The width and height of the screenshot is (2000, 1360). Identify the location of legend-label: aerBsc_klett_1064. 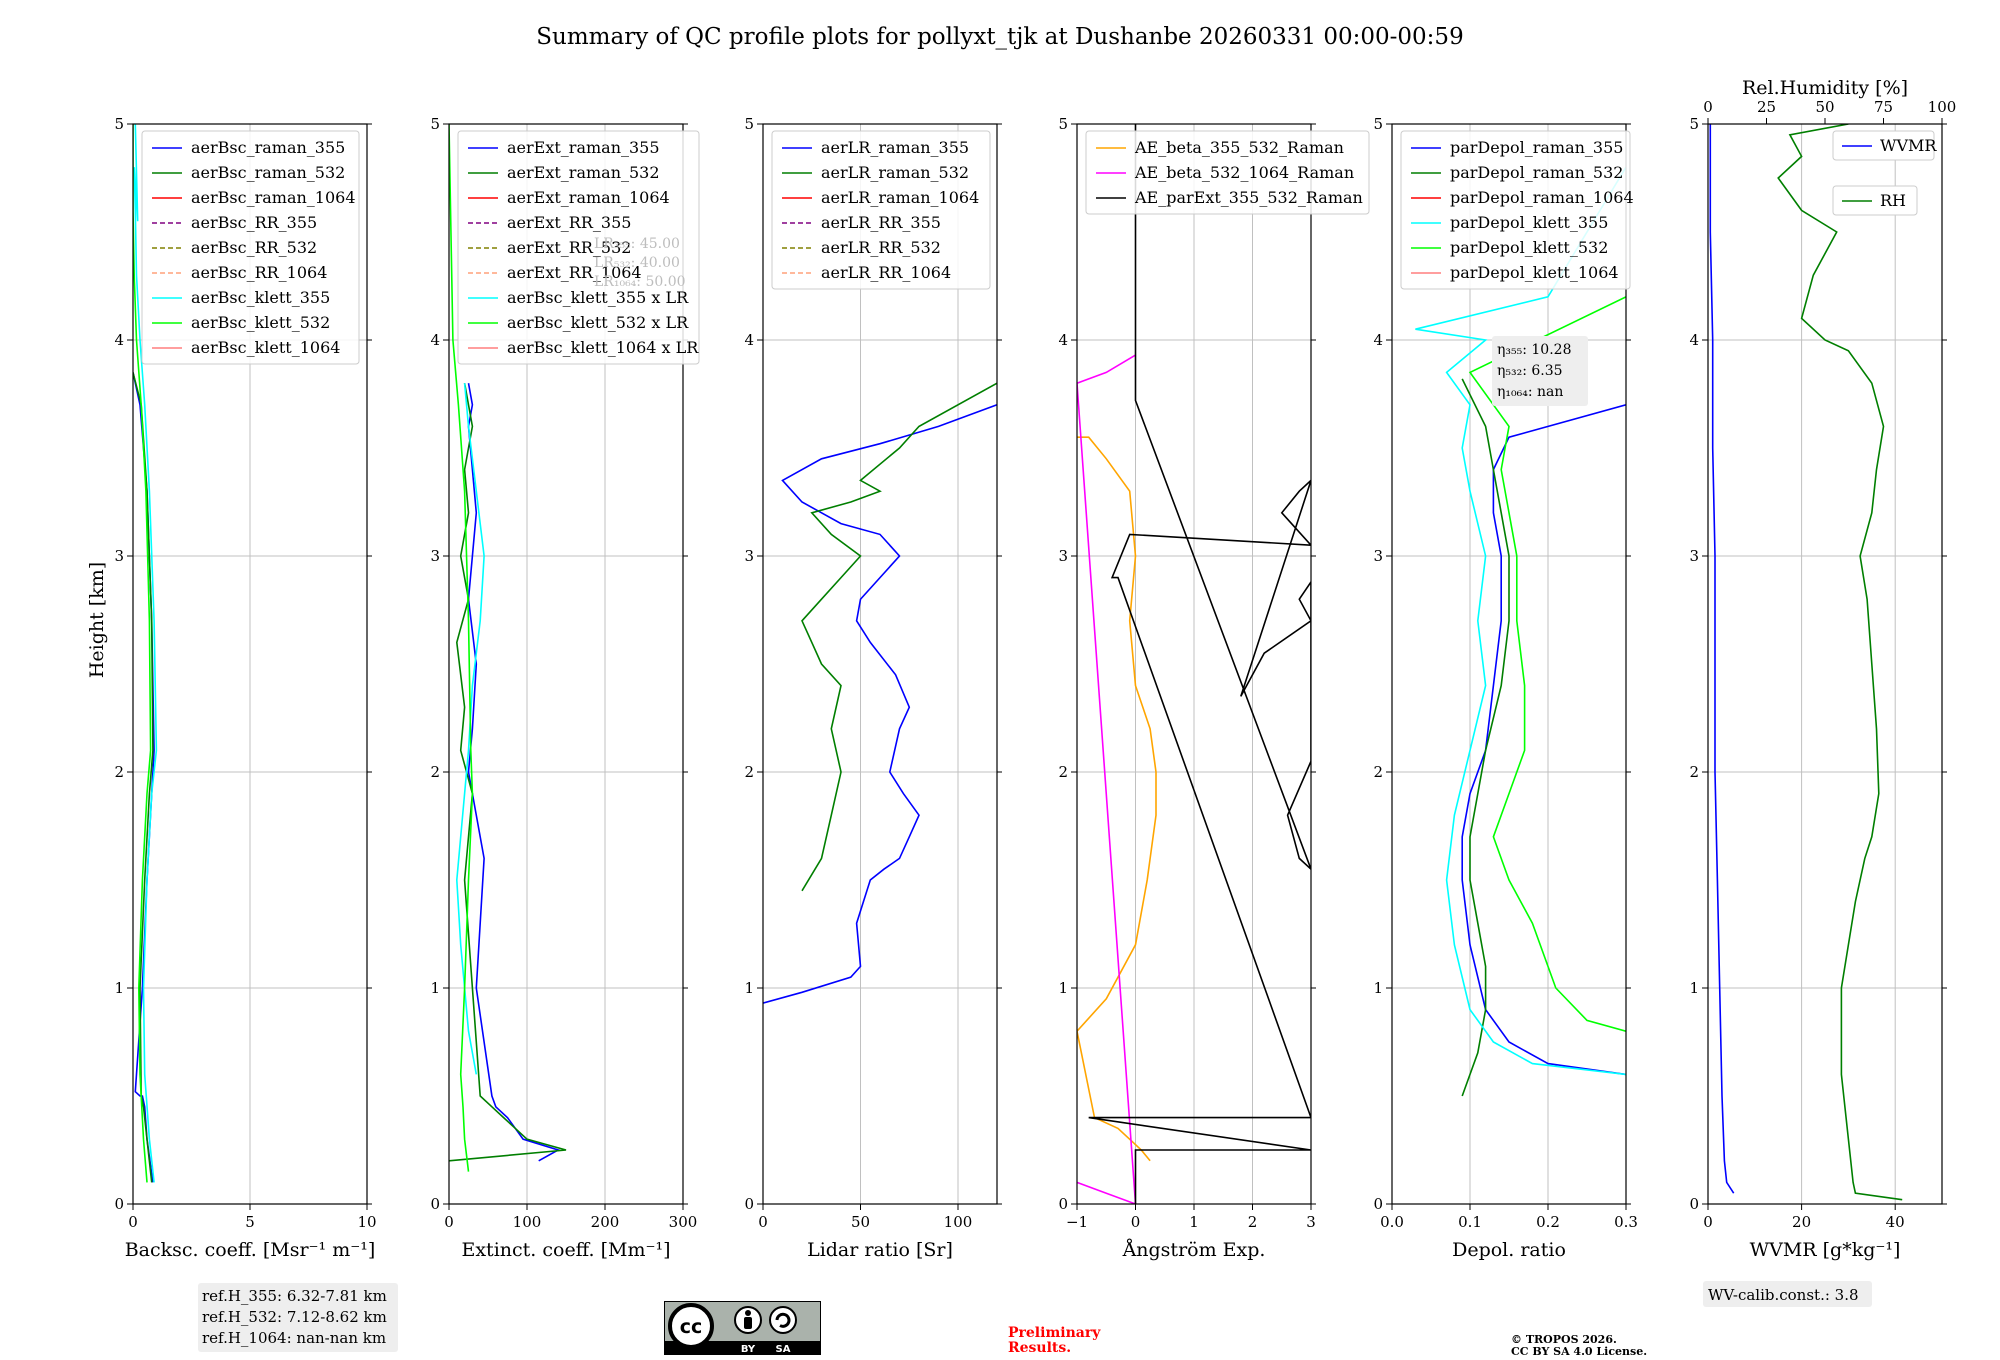
(265, 347).